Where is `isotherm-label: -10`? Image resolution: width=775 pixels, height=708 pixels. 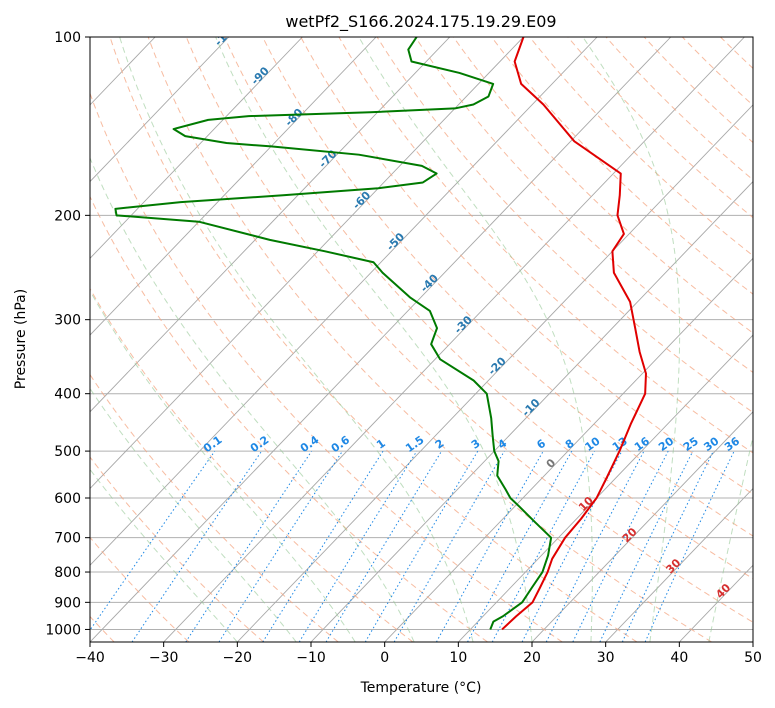
isotherm-label: -10 is located at coordinates (530, 407).